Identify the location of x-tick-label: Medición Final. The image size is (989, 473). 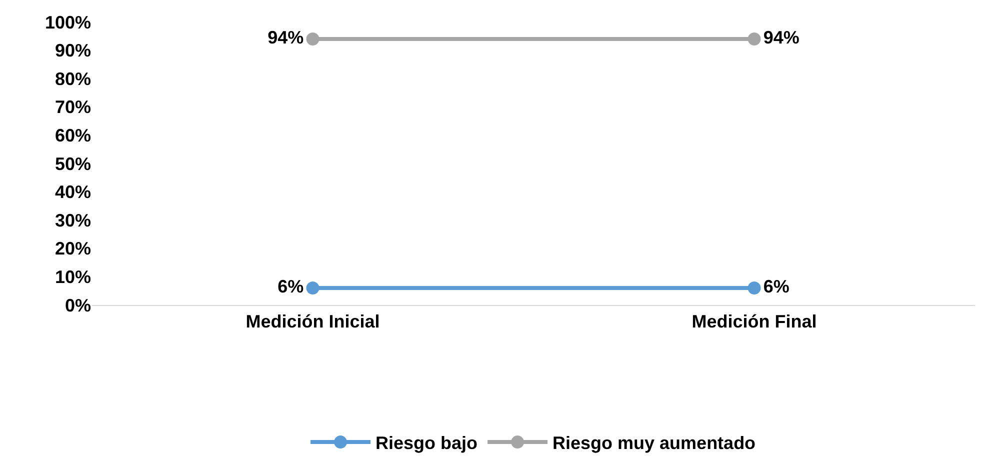
(754, 322).